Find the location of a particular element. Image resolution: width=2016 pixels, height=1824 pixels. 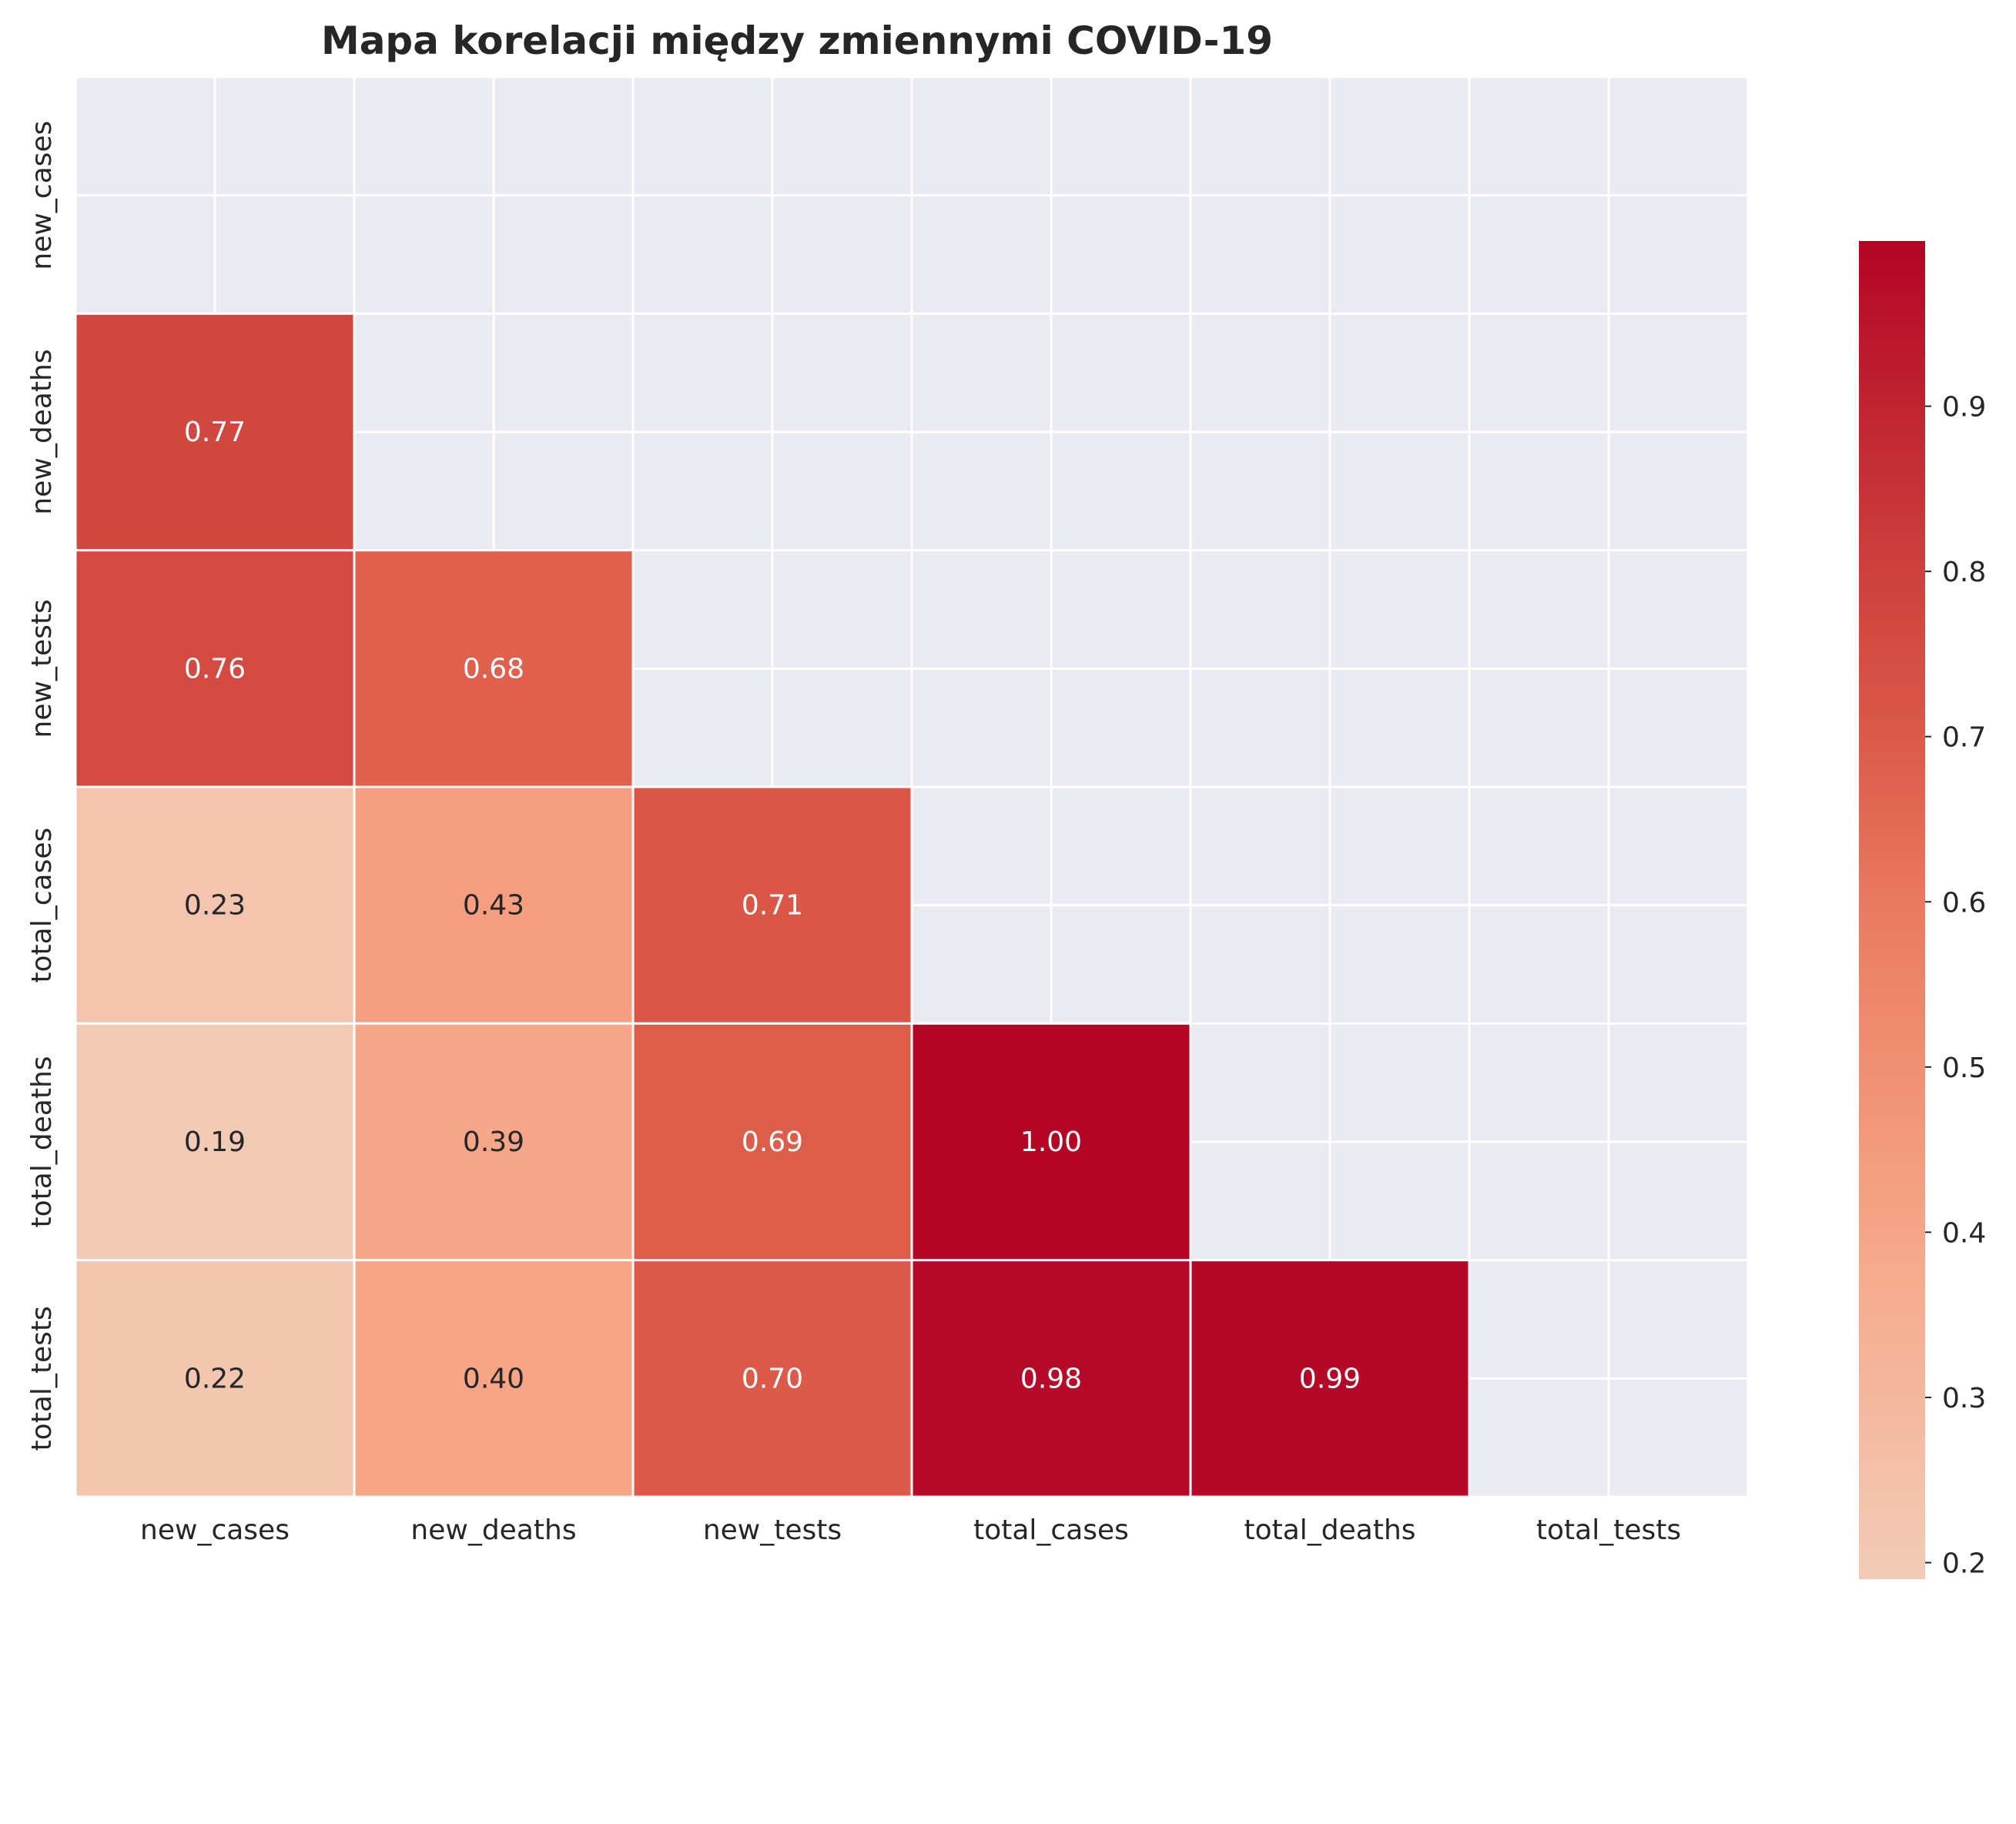

x-tick-label: total_deaths is located at coordinates (1329, 1530).